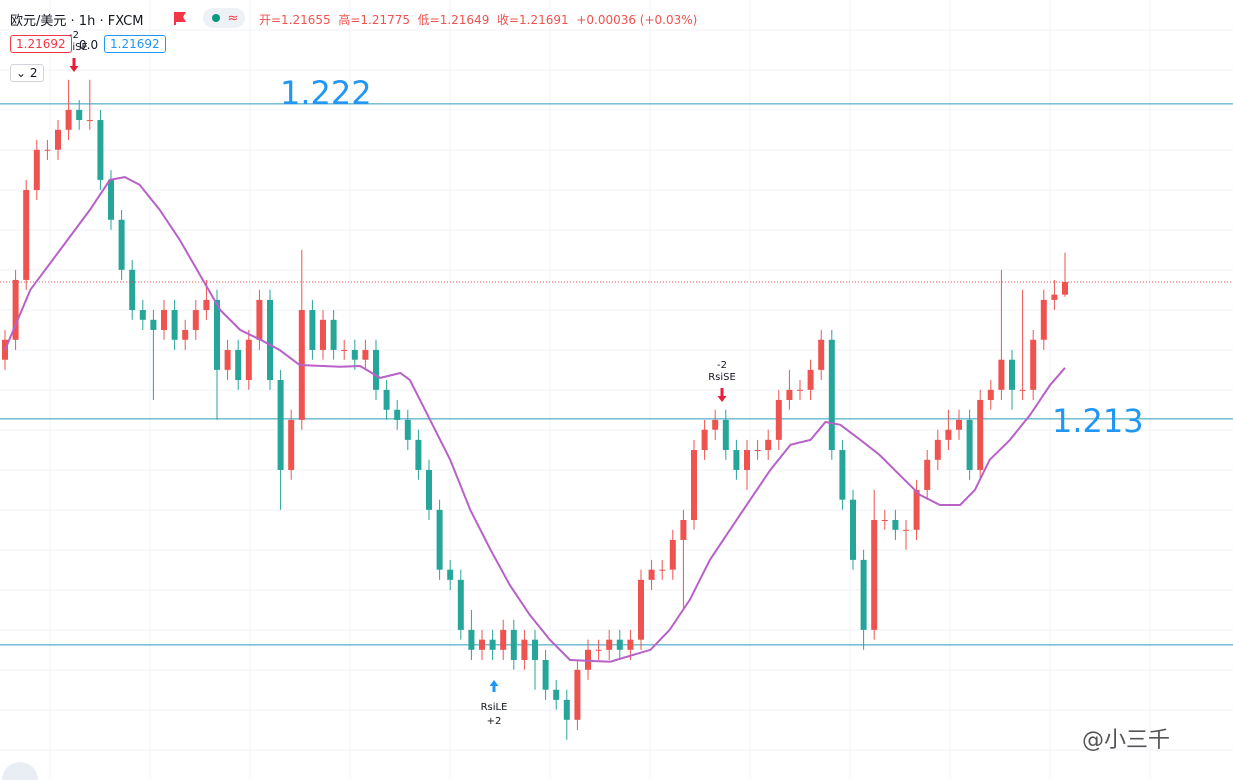 The height and width of the screenshot is (780, 1233). Describe the element at coordinates (38, 21) in the screenshot. I see `symbol: 欧元/美元` at that location.